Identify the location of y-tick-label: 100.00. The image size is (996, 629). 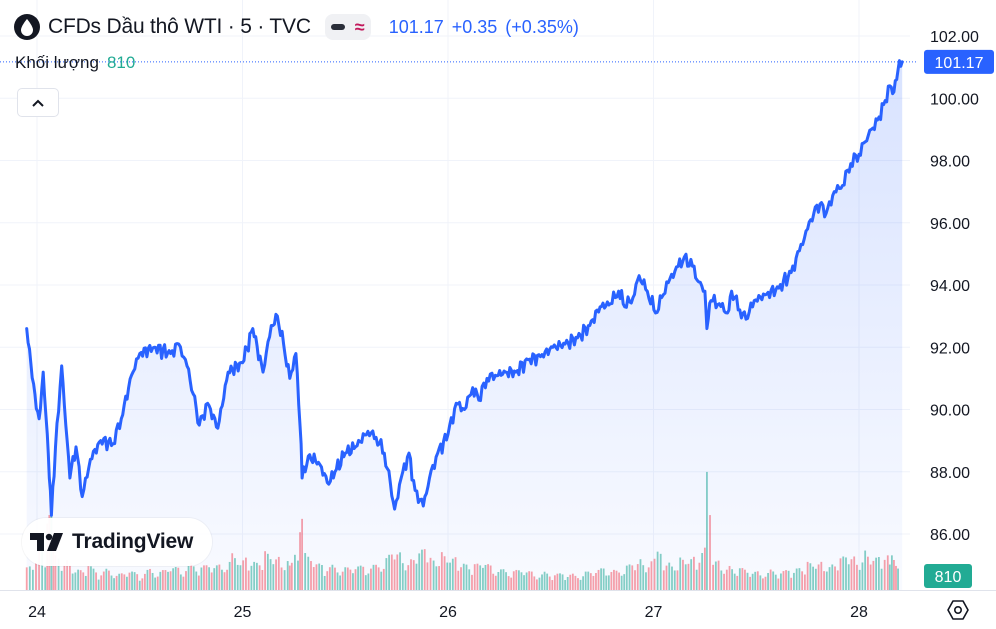
(954, 99).